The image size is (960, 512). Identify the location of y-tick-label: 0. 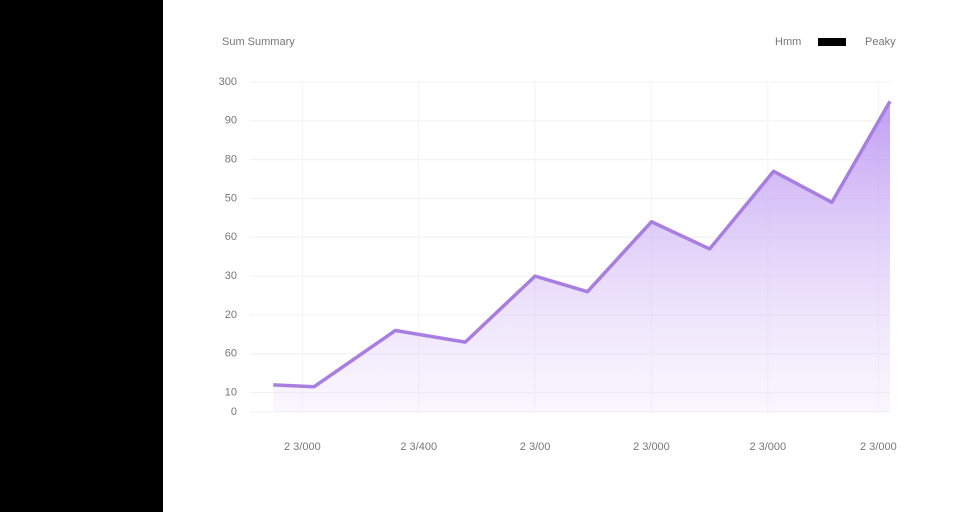
(234, 412).